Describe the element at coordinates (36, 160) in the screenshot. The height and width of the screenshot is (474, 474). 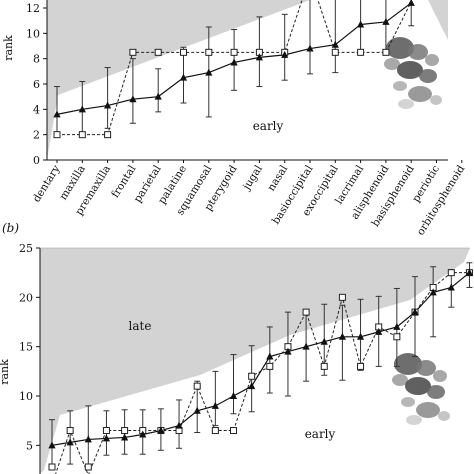
I see `y-tick-label-a-0: 0` at that location.